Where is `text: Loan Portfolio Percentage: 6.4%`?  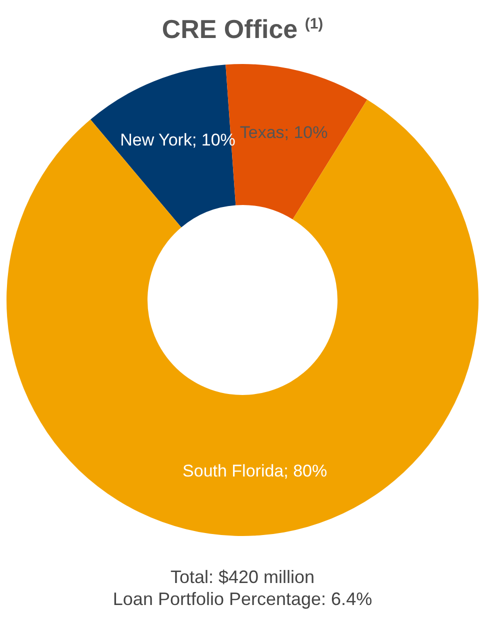 text: Loan Portfolio Percentage: 6.4% is located at coordinates (243, 599).